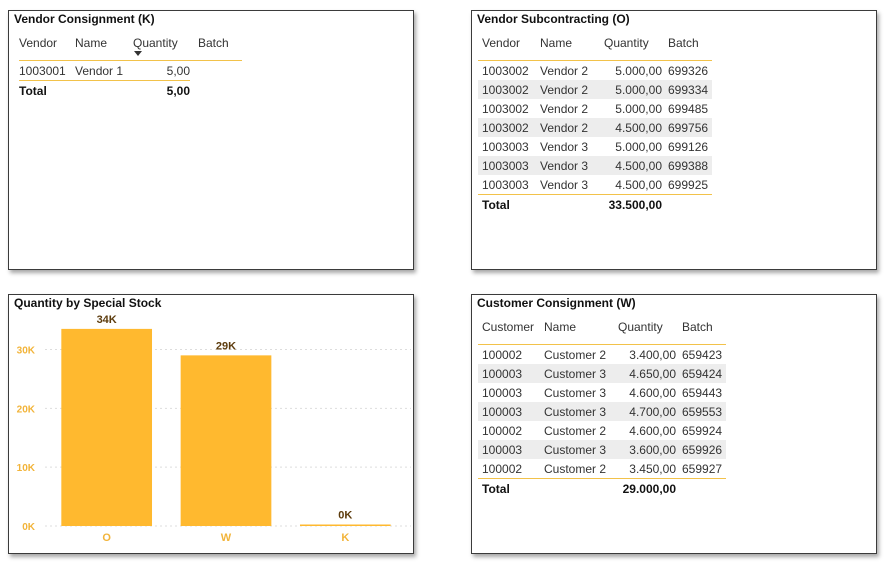 This screenshot has height=564, width=884. What do you see at coordinates (26, 350) in the screenshot?
I see `y-tick-label: 30K` at bounding box center [26, 350].